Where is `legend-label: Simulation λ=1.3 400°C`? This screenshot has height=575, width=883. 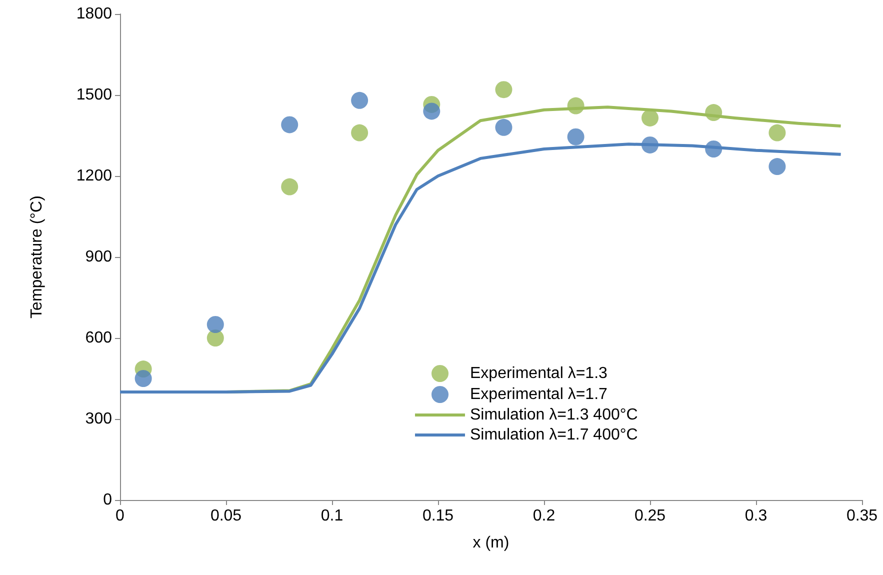
legend-label: Simulation λ=1.3 400°C is located at coordinates (554, 415).